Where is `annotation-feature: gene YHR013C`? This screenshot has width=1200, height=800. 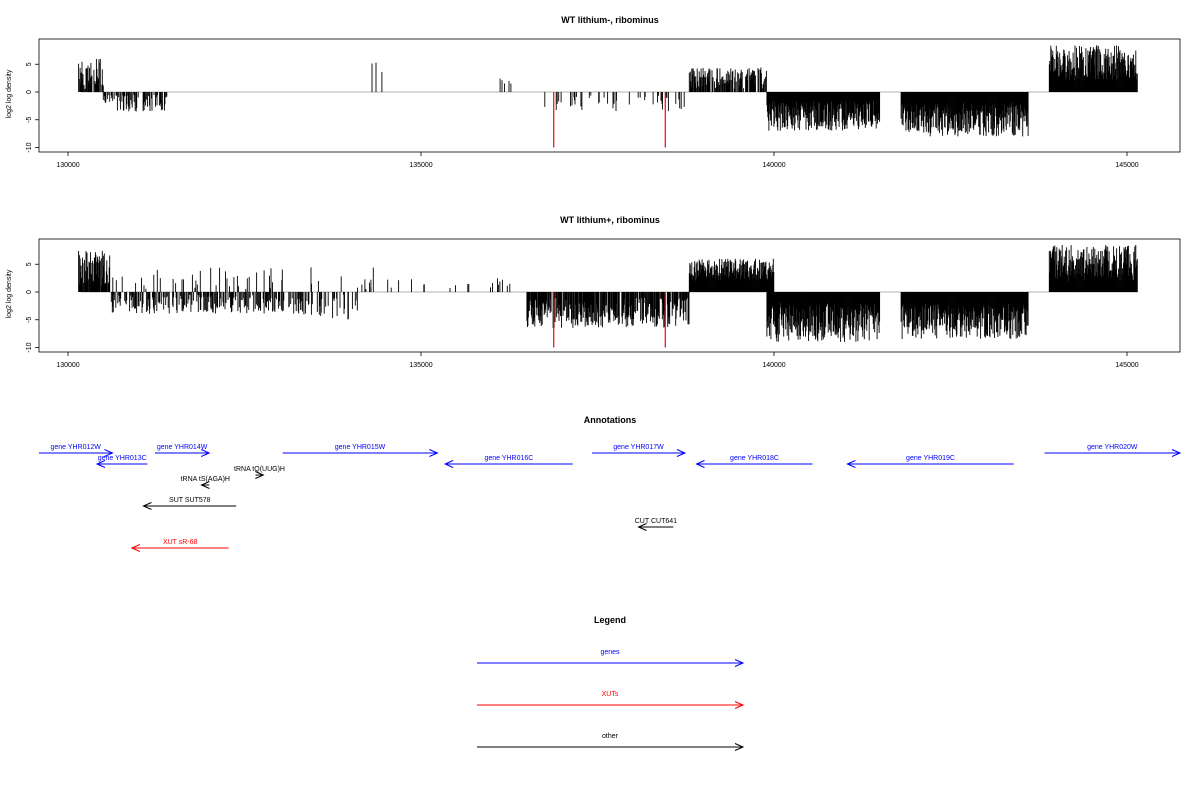
annotation-feature: gene YHR013C is located at coordinates (121, 461).